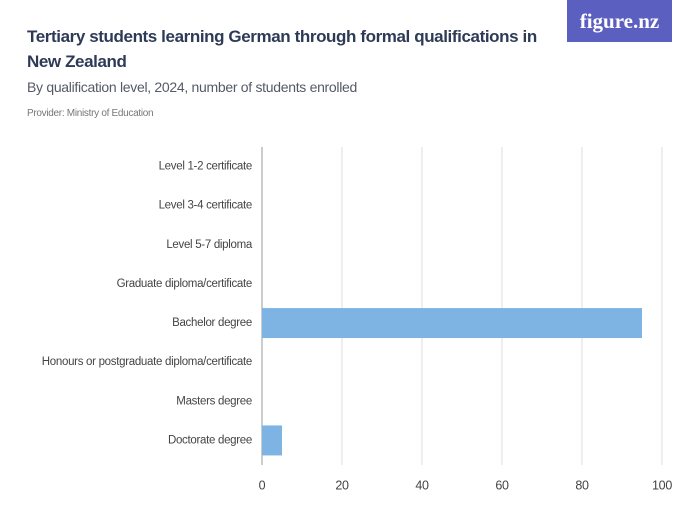 This screenshot has width=700, height=525. I want to click on x-tick-label: 80, so click(582, 485).